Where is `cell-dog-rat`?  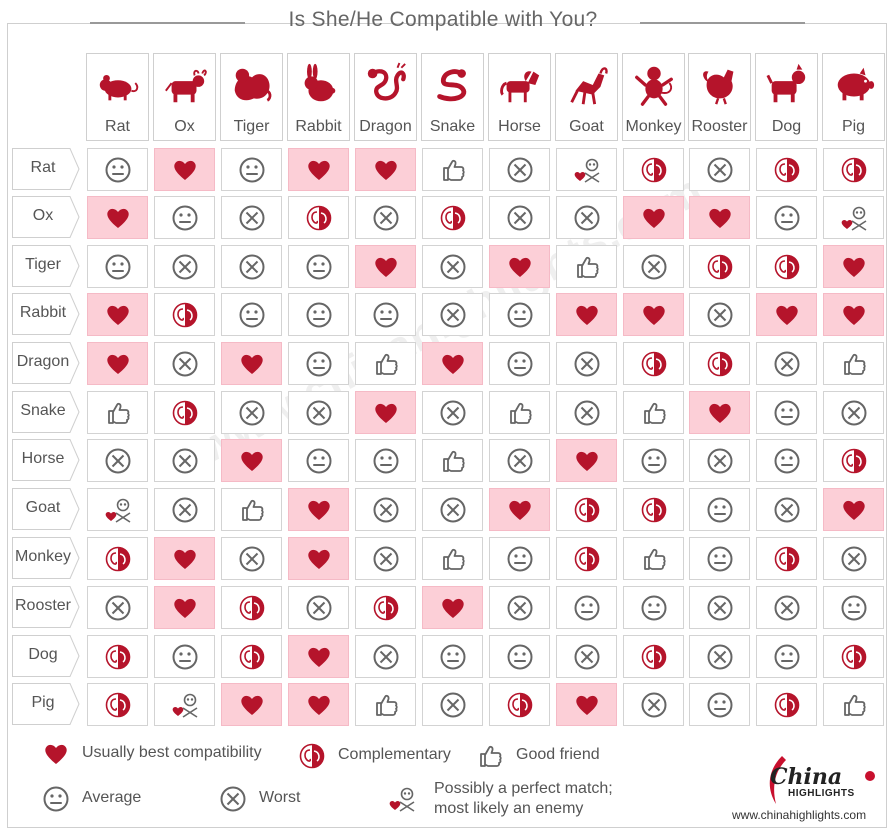 cell-dog-rat is located at coordinates (117, 656).